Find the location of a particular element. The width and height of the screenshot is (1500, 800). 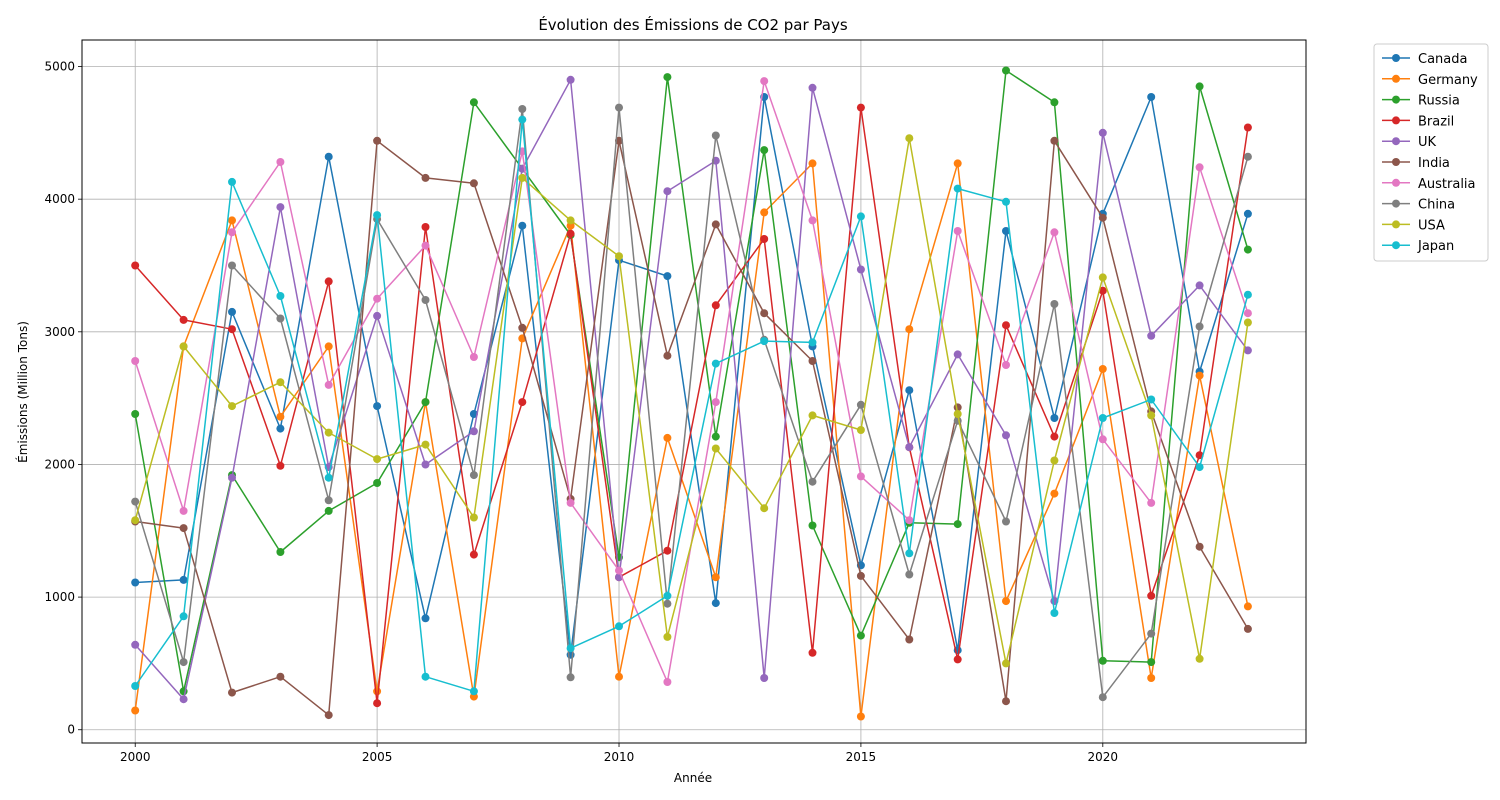

legend-item-australia: Australia is located at coordinates (1429, 184).